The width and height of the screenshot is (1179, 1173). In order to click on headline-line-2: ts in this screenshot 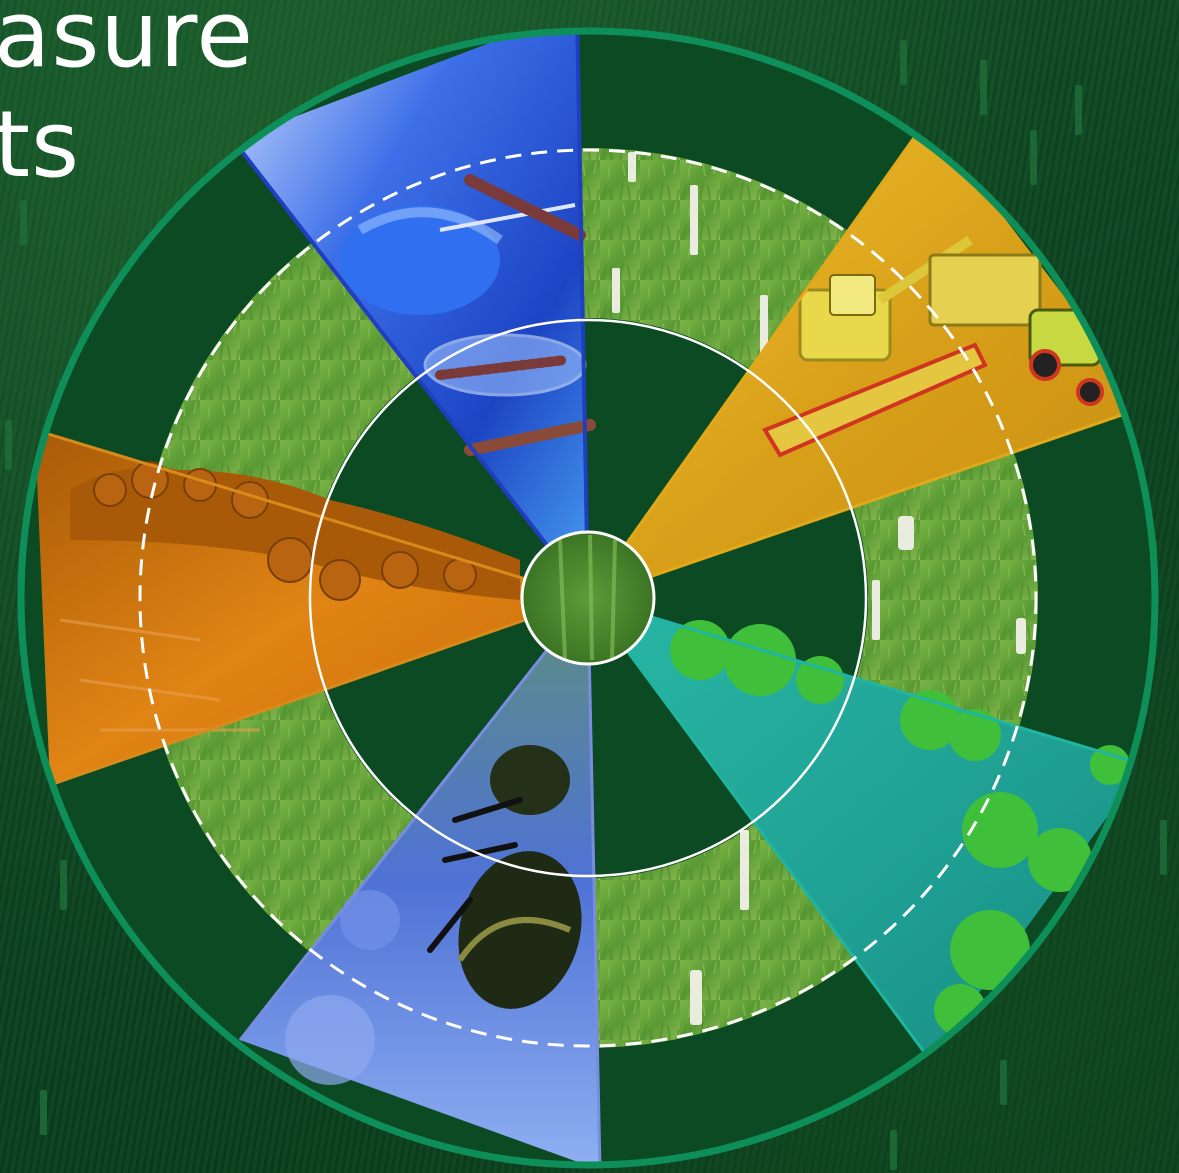, I will do `click(40, 144)`.